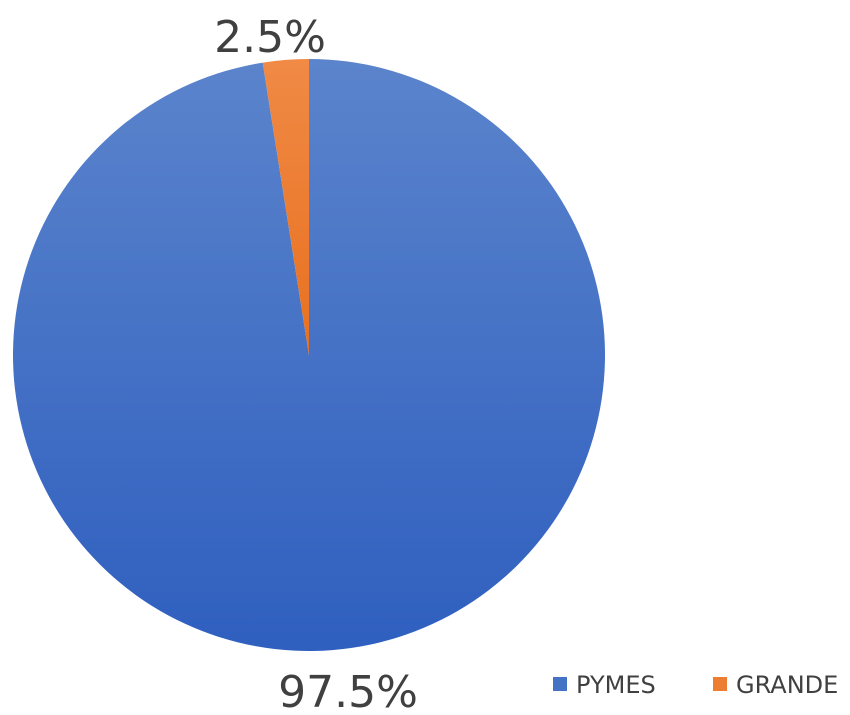 This screenshot has height=715, width=850. I want to click on legend: PYMES GRANDE, so click(695, 685).